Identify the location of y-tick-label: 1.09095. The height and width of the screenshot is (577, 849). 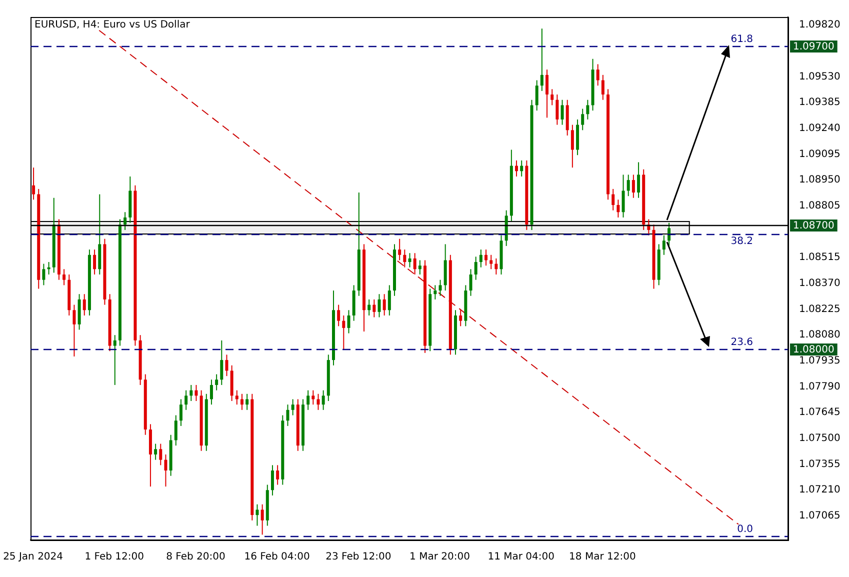
(819, 154).